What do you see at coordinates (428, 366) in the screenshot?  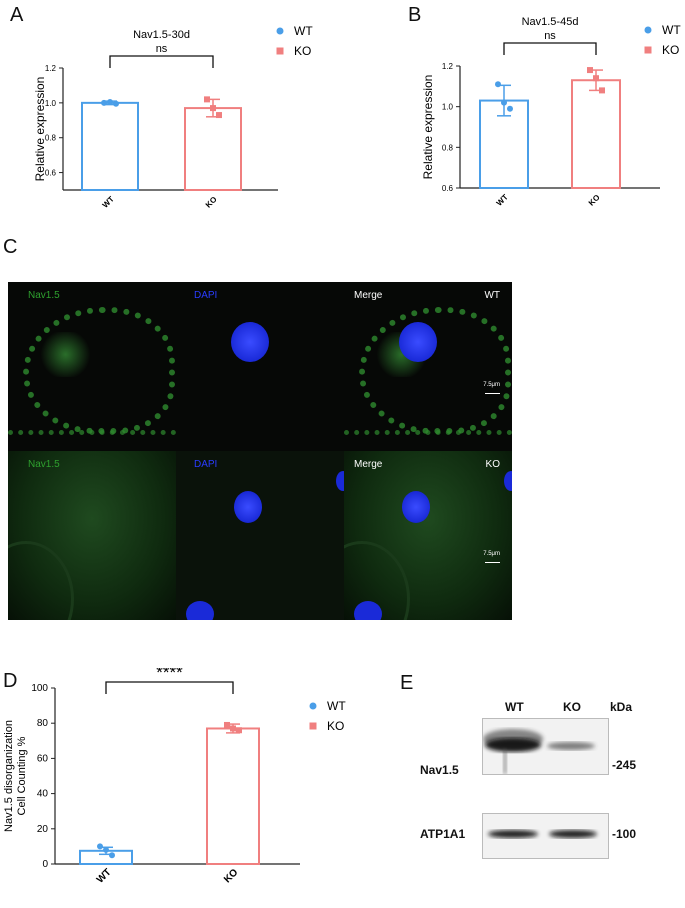 I see `micro-cell-merge-wt: Merge WT 7.5μm` at bounding box center [428, 366].